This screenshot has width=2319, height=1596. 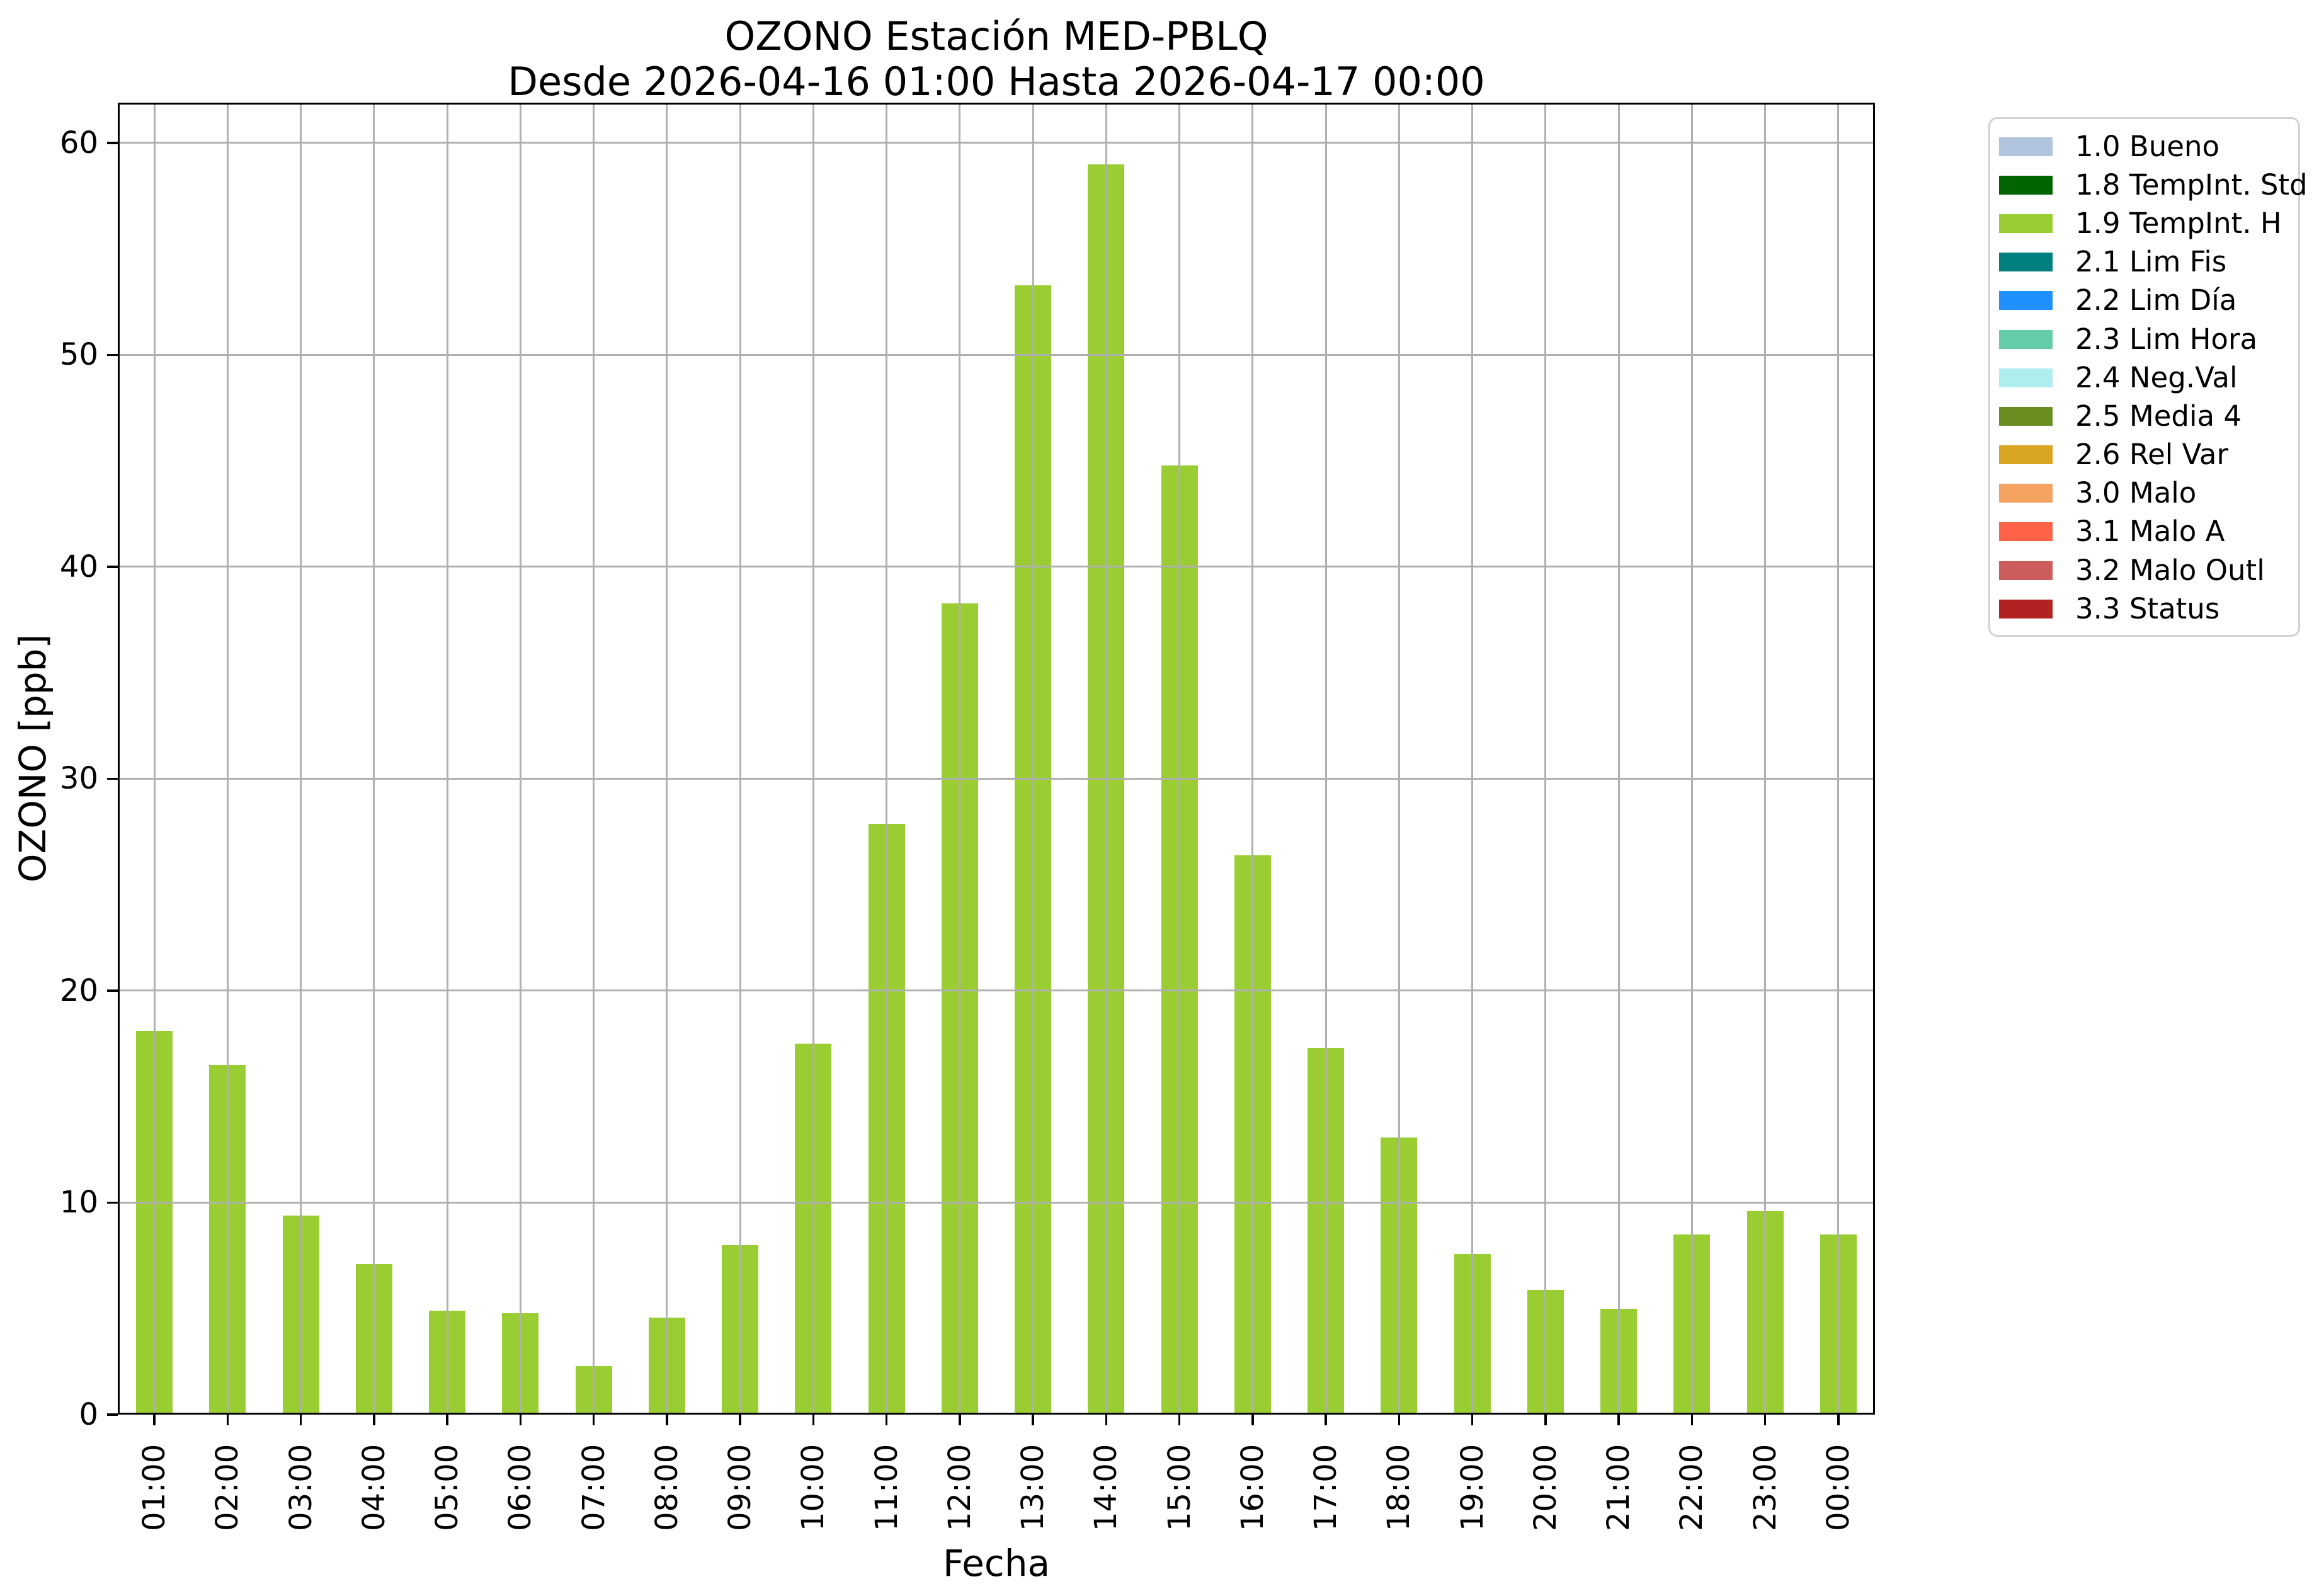 I want to click on v-gridline-05:00, so click(x=447, y=759).